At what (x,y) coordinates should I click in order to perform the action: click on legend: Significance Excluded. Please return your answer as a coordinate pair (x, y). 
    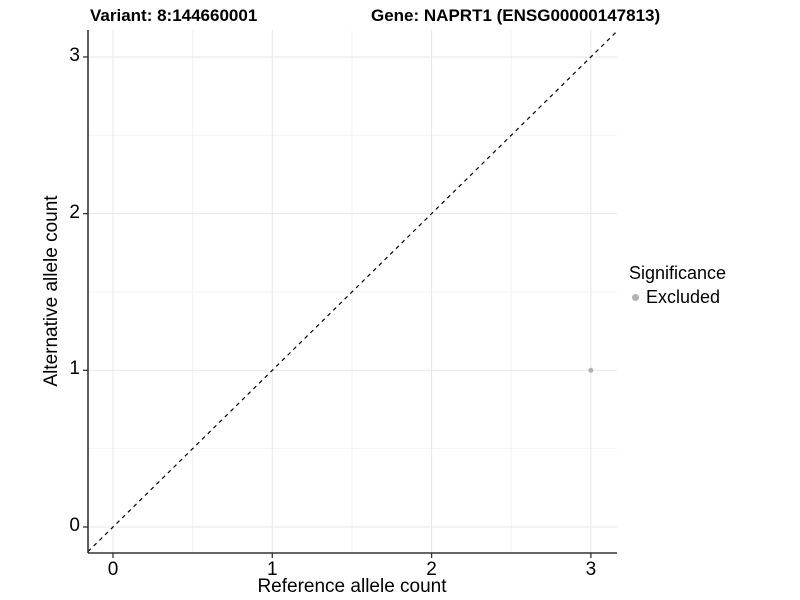
    Looking at the image, I should click on (677, 285).